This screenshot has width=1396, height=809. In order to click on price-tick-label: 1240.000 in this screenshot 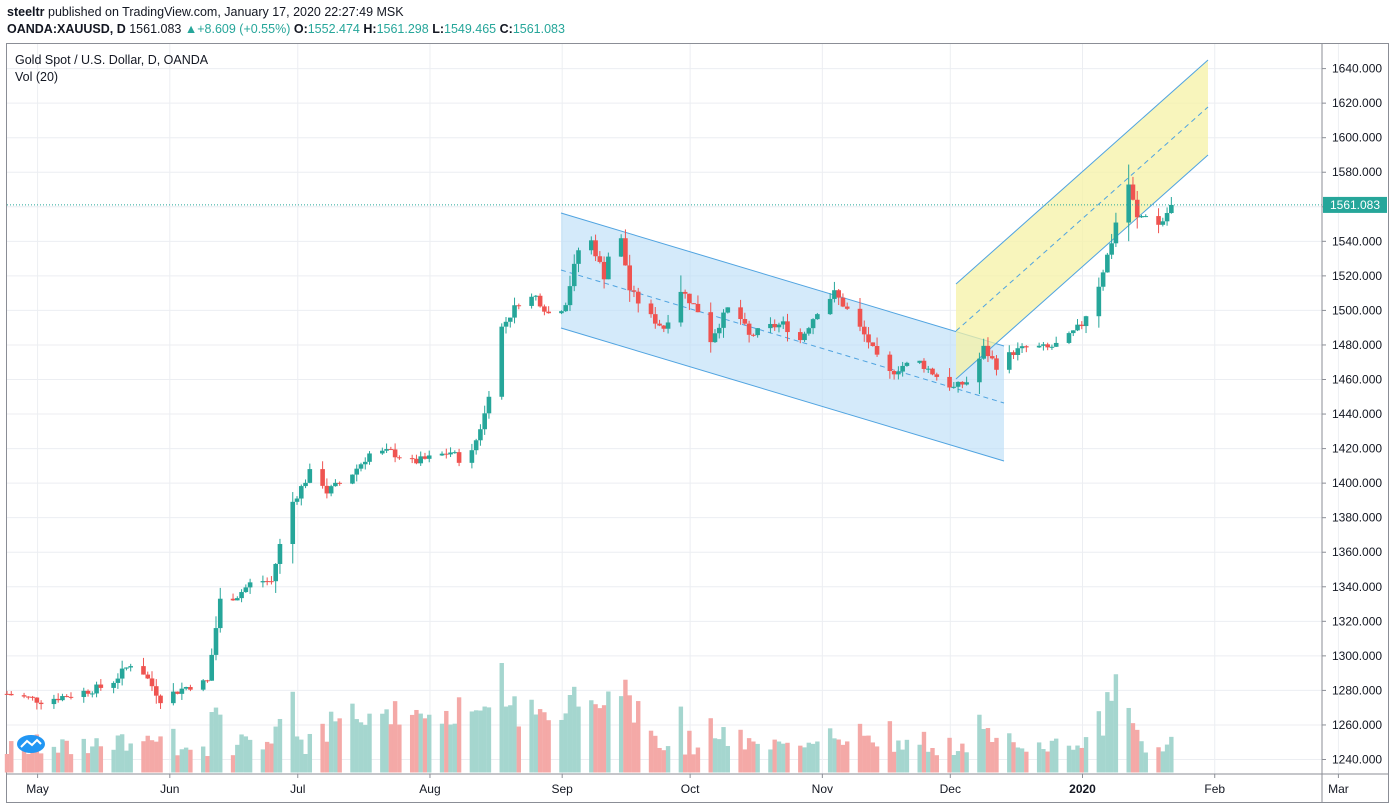, I will do `click(1357, 760)`.